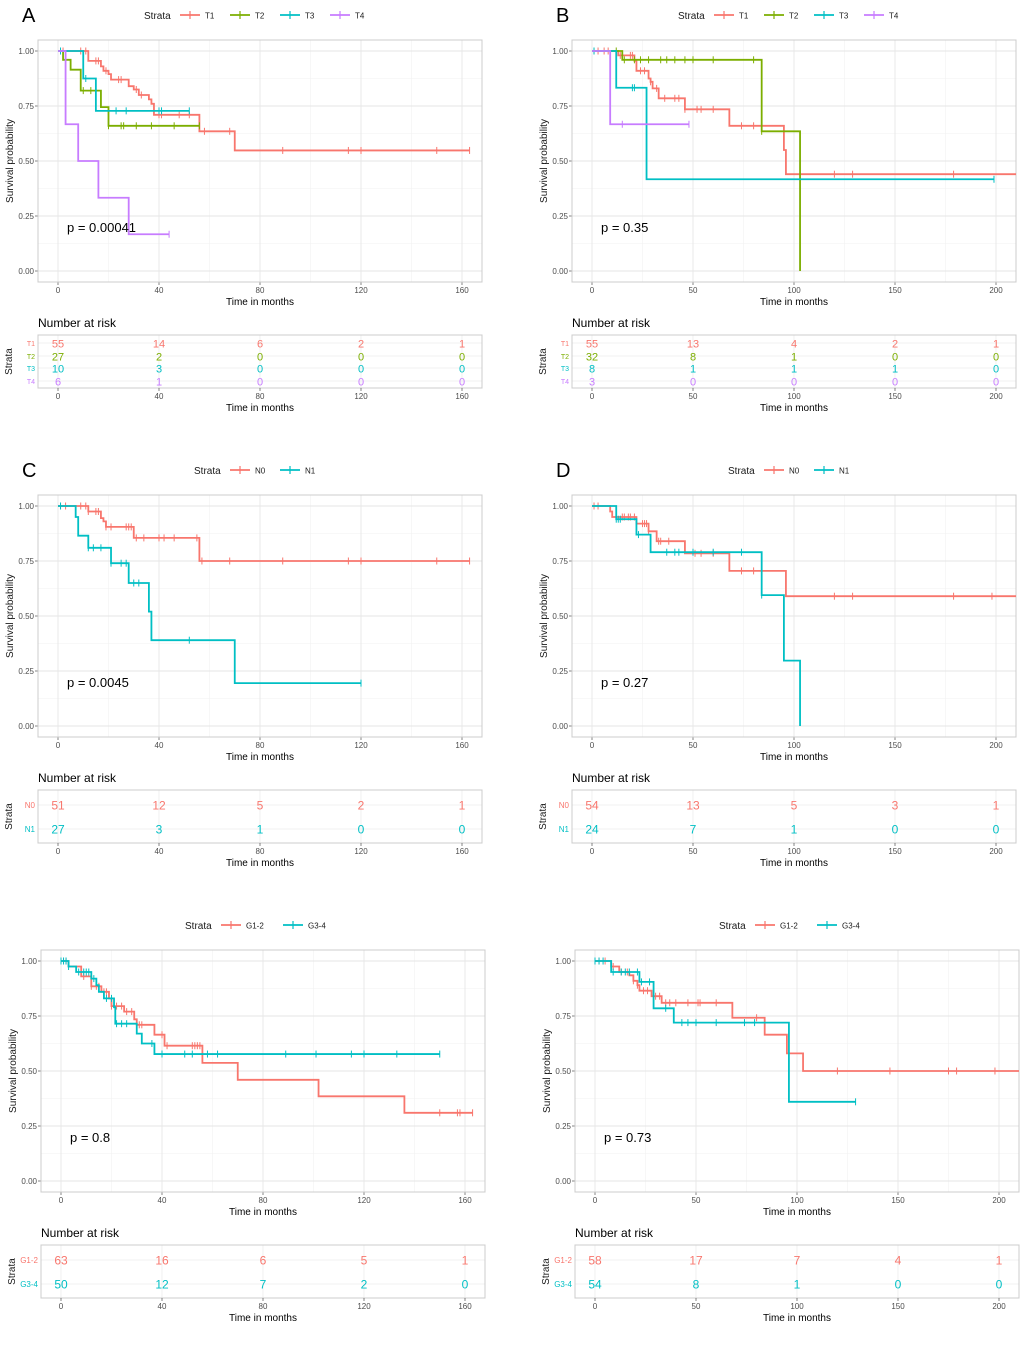 This screenshot has width=1020, height=1365. I want to click on risk-x-tick-label: 100, so click(797, 1306).